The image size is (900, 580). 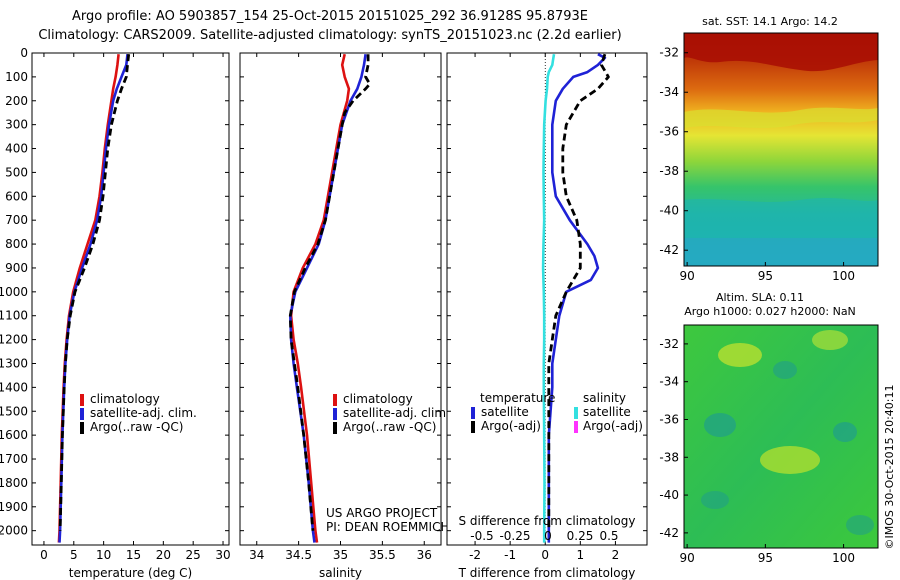 What do you see at coordinates (475, 555) in the screenshot?
I see `x-tick-label: -2` at bounding box center [475, 555].